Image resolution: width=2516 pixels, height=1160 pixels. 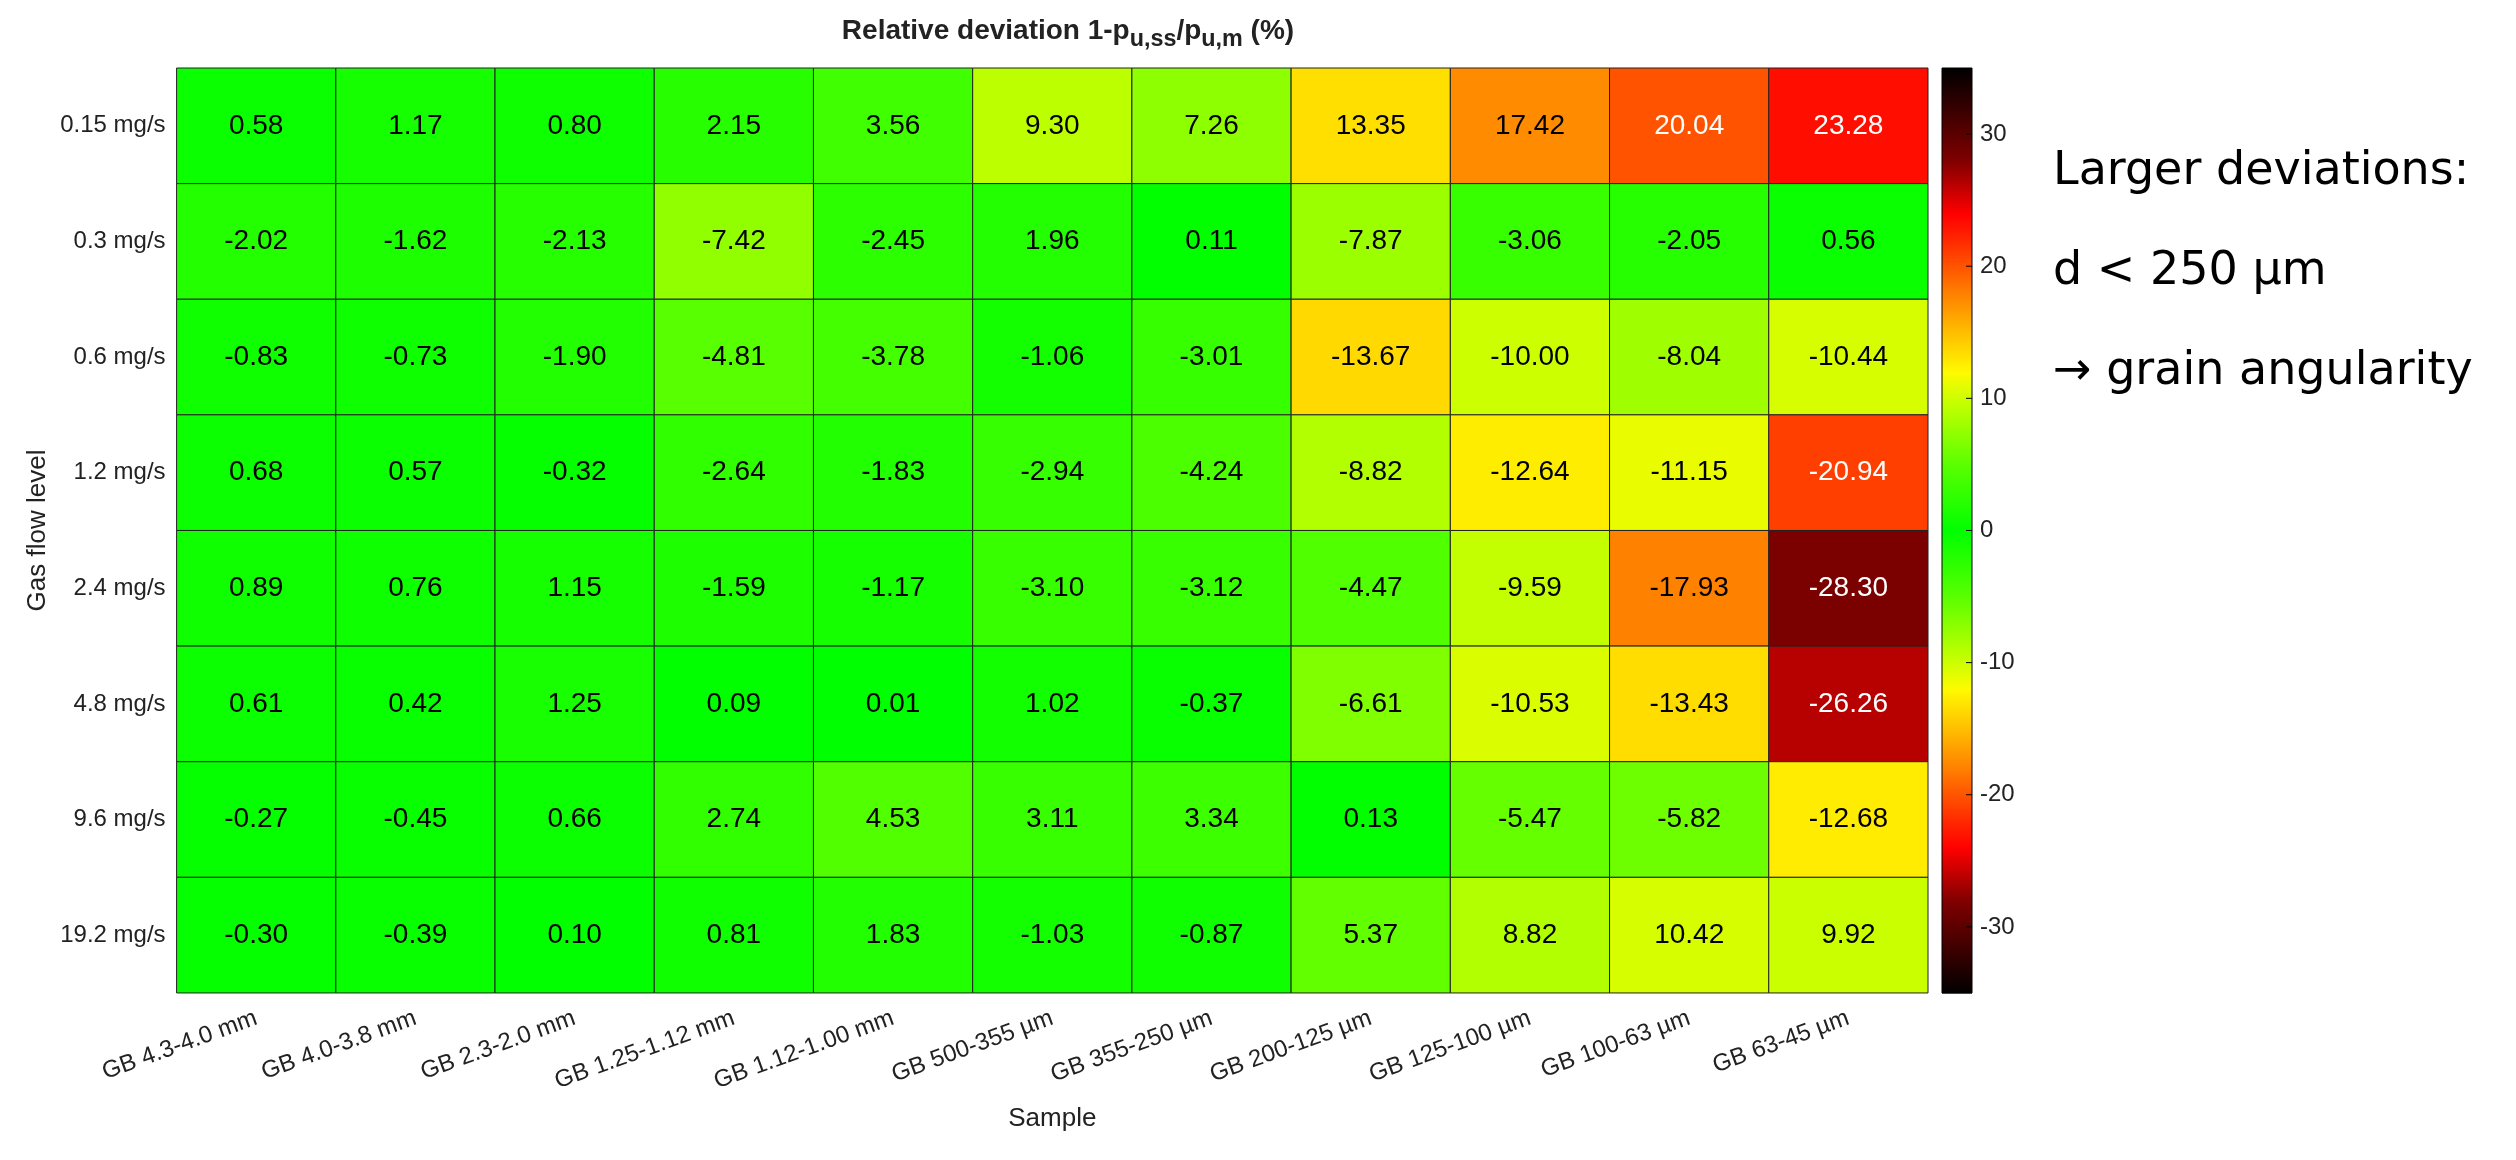 I want to click on data-label: 9.92, so click(x=1848, y=933).